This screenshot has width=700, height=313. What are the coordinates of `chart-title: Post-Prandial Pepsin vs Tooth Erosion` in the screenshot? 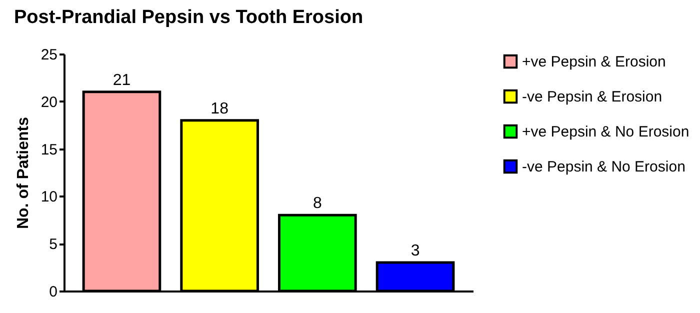 It's located at (189, 17).